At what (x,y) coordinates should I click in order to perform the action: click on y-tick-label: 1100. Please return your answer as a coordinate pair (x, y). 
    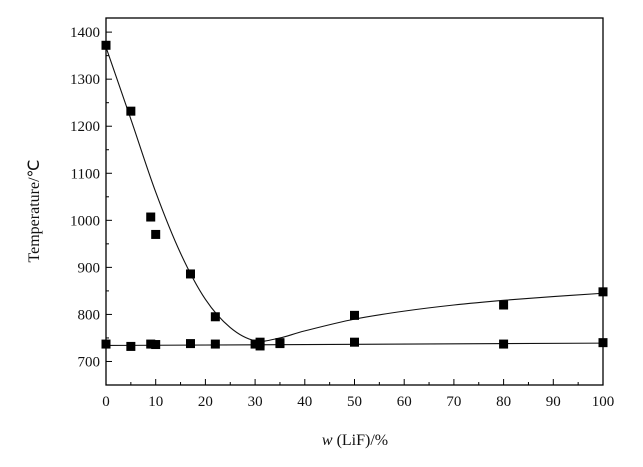
    Looking at the image, I should click on (85, 174).